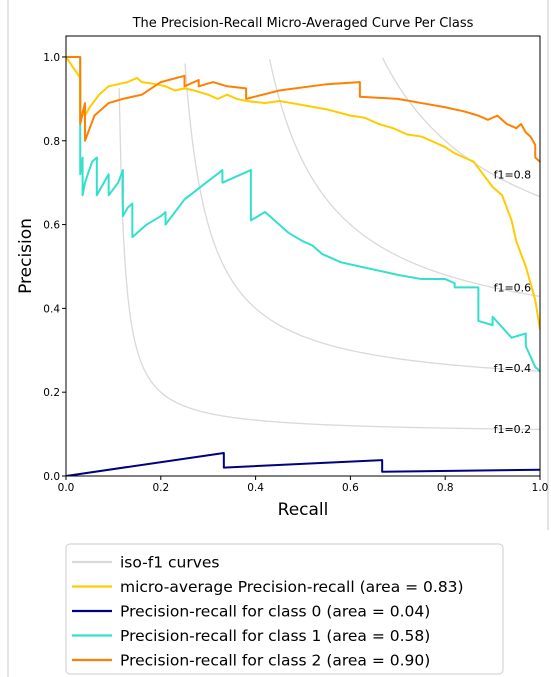  What do you see at coordinates (51, 309) in the screenshot?
I see `y-tick-label: 0.4` at bounding box center [51, 309].